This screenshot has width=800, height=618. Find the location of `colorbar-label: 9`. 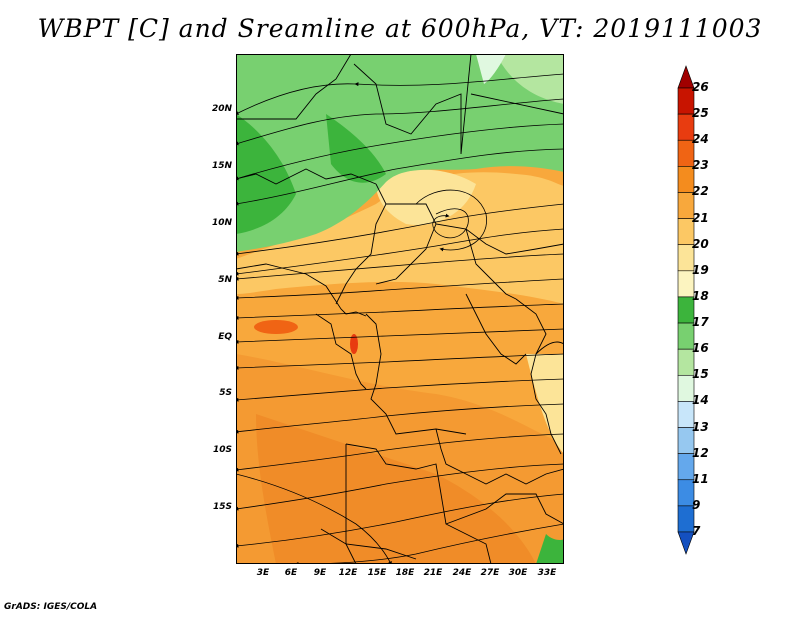

colorbar-label: 9 is located at coordinates (696, 504).